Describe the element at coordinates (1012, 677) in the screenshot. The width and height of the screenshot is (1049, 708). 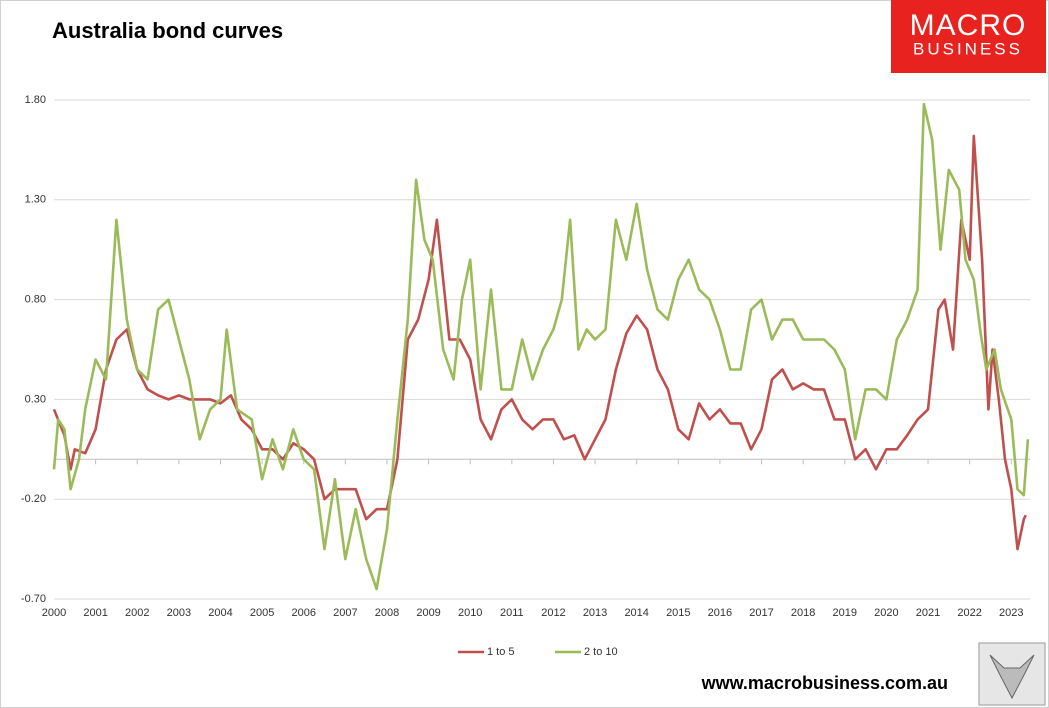
I see `fox-icon` at that location.